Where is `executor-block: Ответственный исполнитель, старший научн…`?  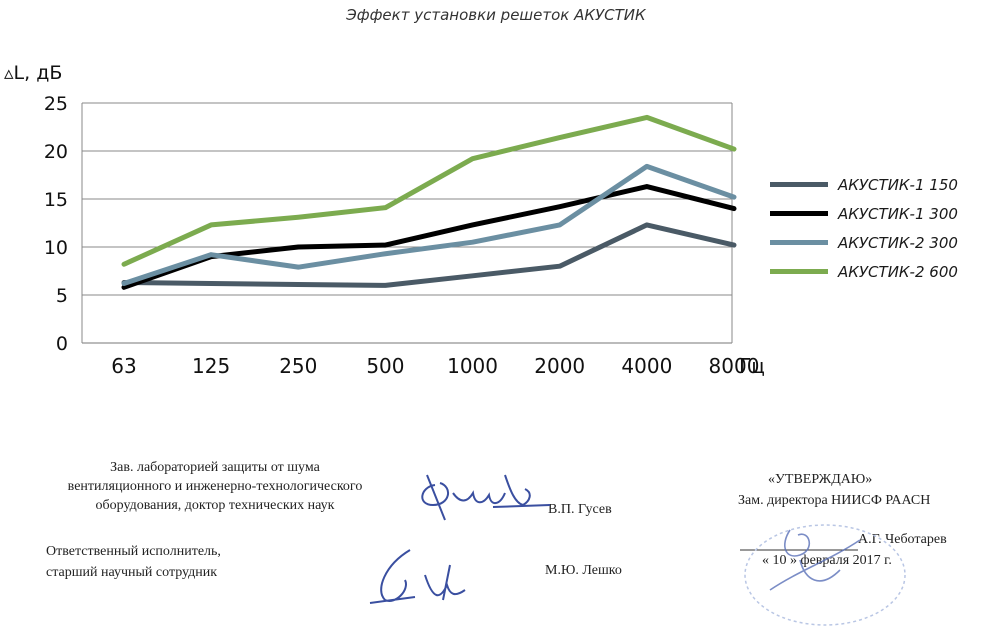
executor-block: Ответственный исполнитель, старший научн… is located at coordinates (133, 562).